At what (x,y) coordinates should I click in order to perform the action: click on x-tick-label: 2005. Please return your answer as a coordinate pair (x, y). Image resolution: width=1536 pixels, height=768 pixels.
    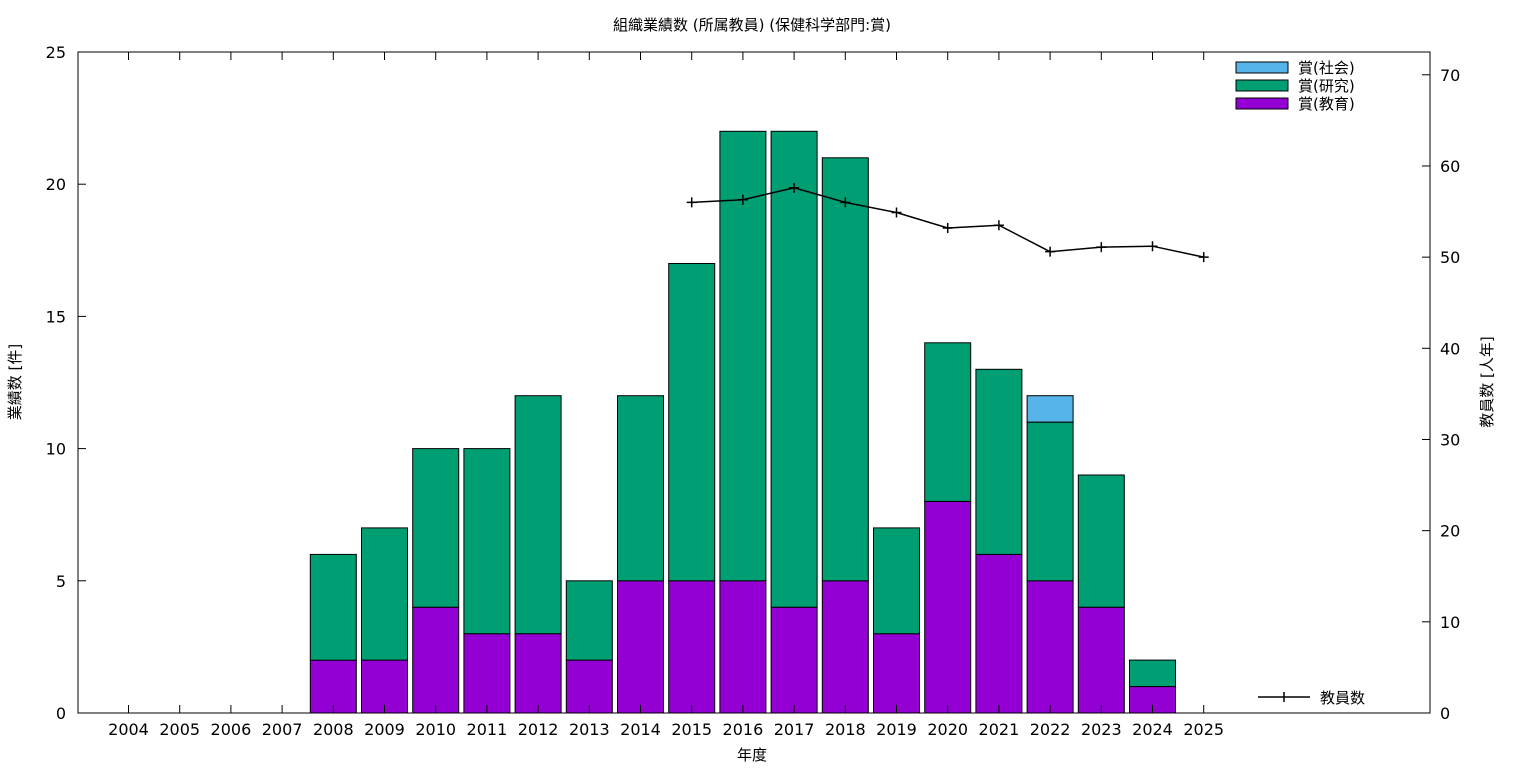
    Looking at the image, I should click on (179, 729).